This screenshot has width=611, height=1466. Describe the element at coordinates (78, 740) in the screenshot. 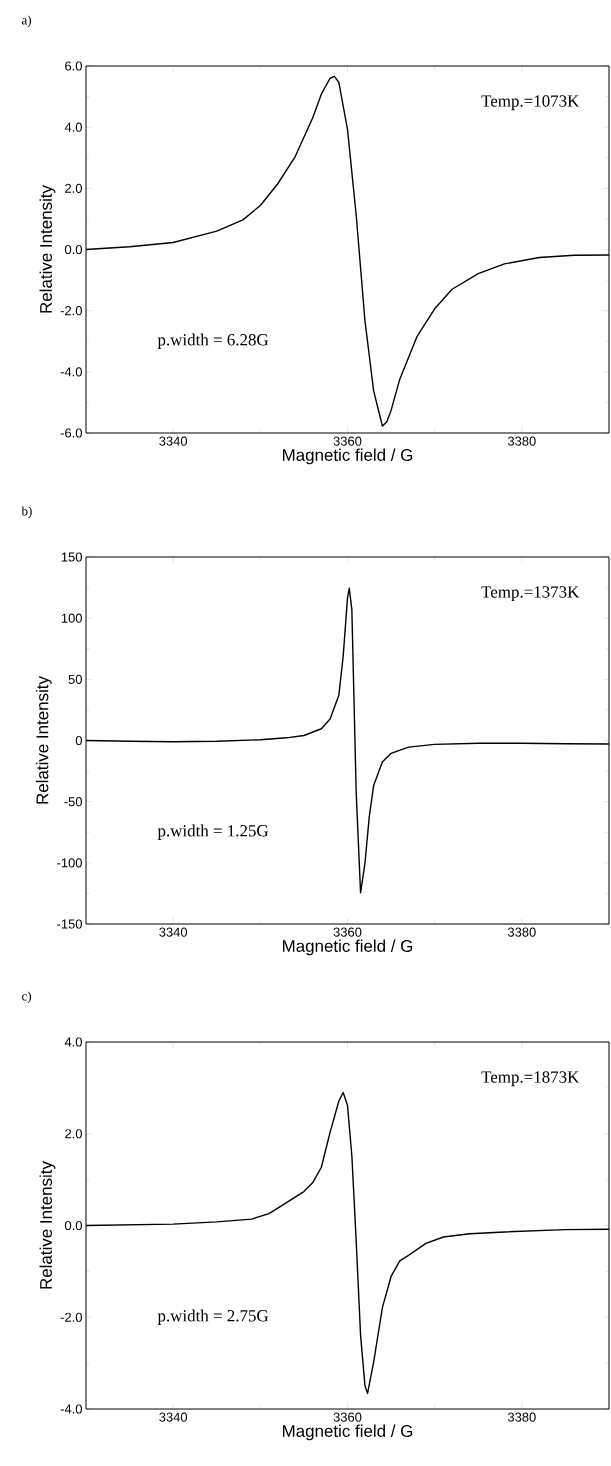

I see `y-tick-label: 0` at that location.